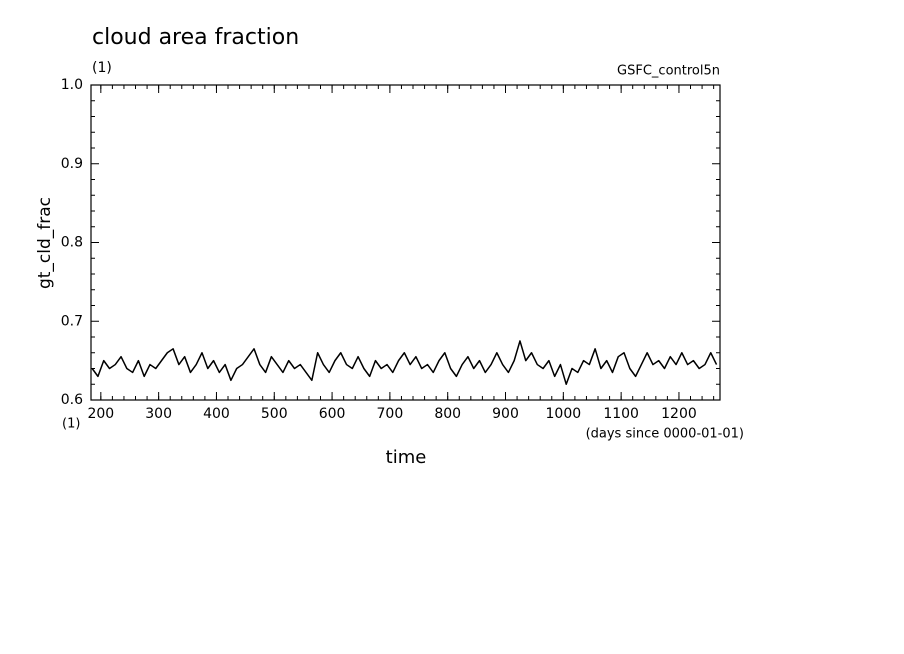  Describe the element at coordinates (72, 164) in the screenshot. I see `y-tick-label: 0.9` at that location.